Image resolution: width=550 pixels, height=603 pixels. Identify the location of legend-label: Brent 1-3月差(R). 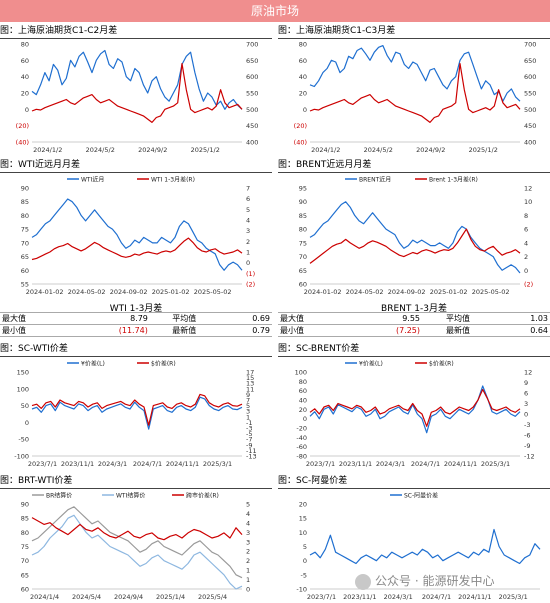
(453, 180).